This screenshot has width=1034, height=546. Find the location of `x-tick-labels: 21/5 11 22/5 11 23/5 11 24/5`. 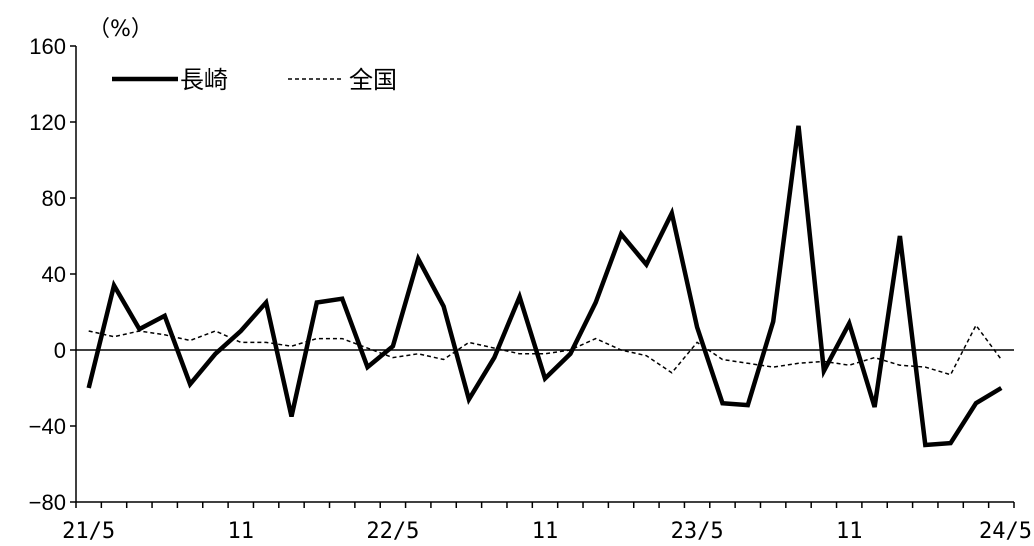

x-tick-labels: 21/5 11 22/5 11 23/5 11 24/5 is located at coordinates (547, 531).